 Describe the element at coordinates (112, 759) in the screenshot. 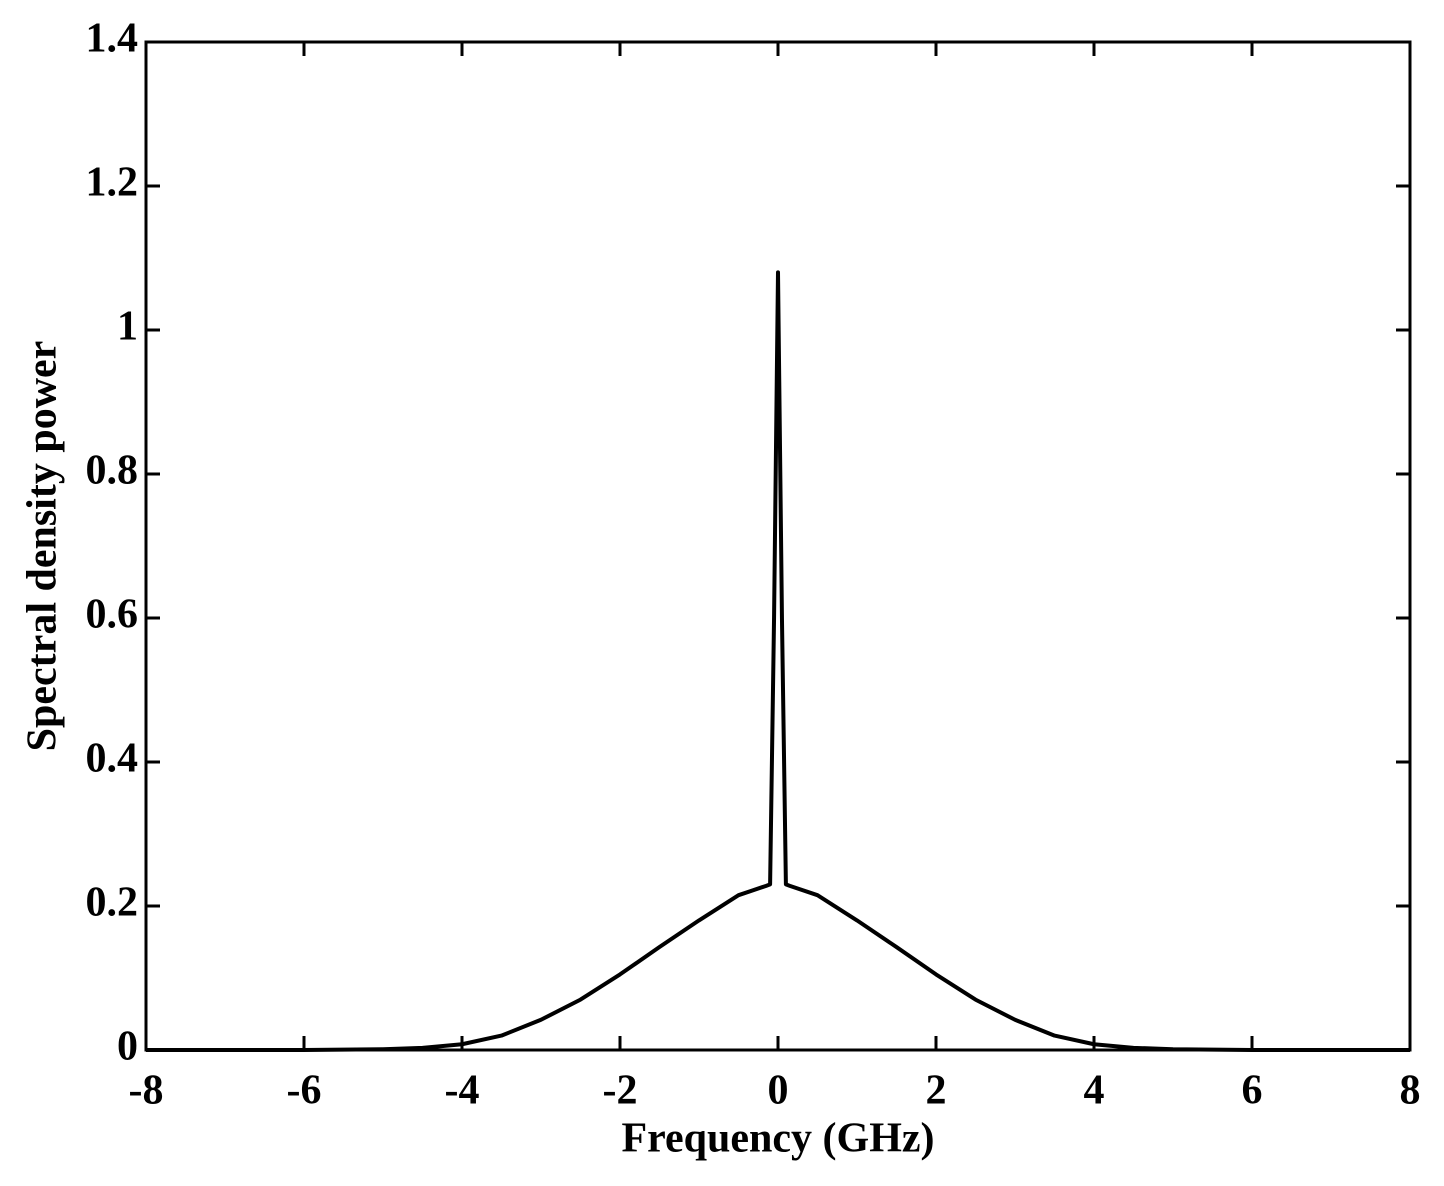

I see `y-tick-label: 0.4` at that location.